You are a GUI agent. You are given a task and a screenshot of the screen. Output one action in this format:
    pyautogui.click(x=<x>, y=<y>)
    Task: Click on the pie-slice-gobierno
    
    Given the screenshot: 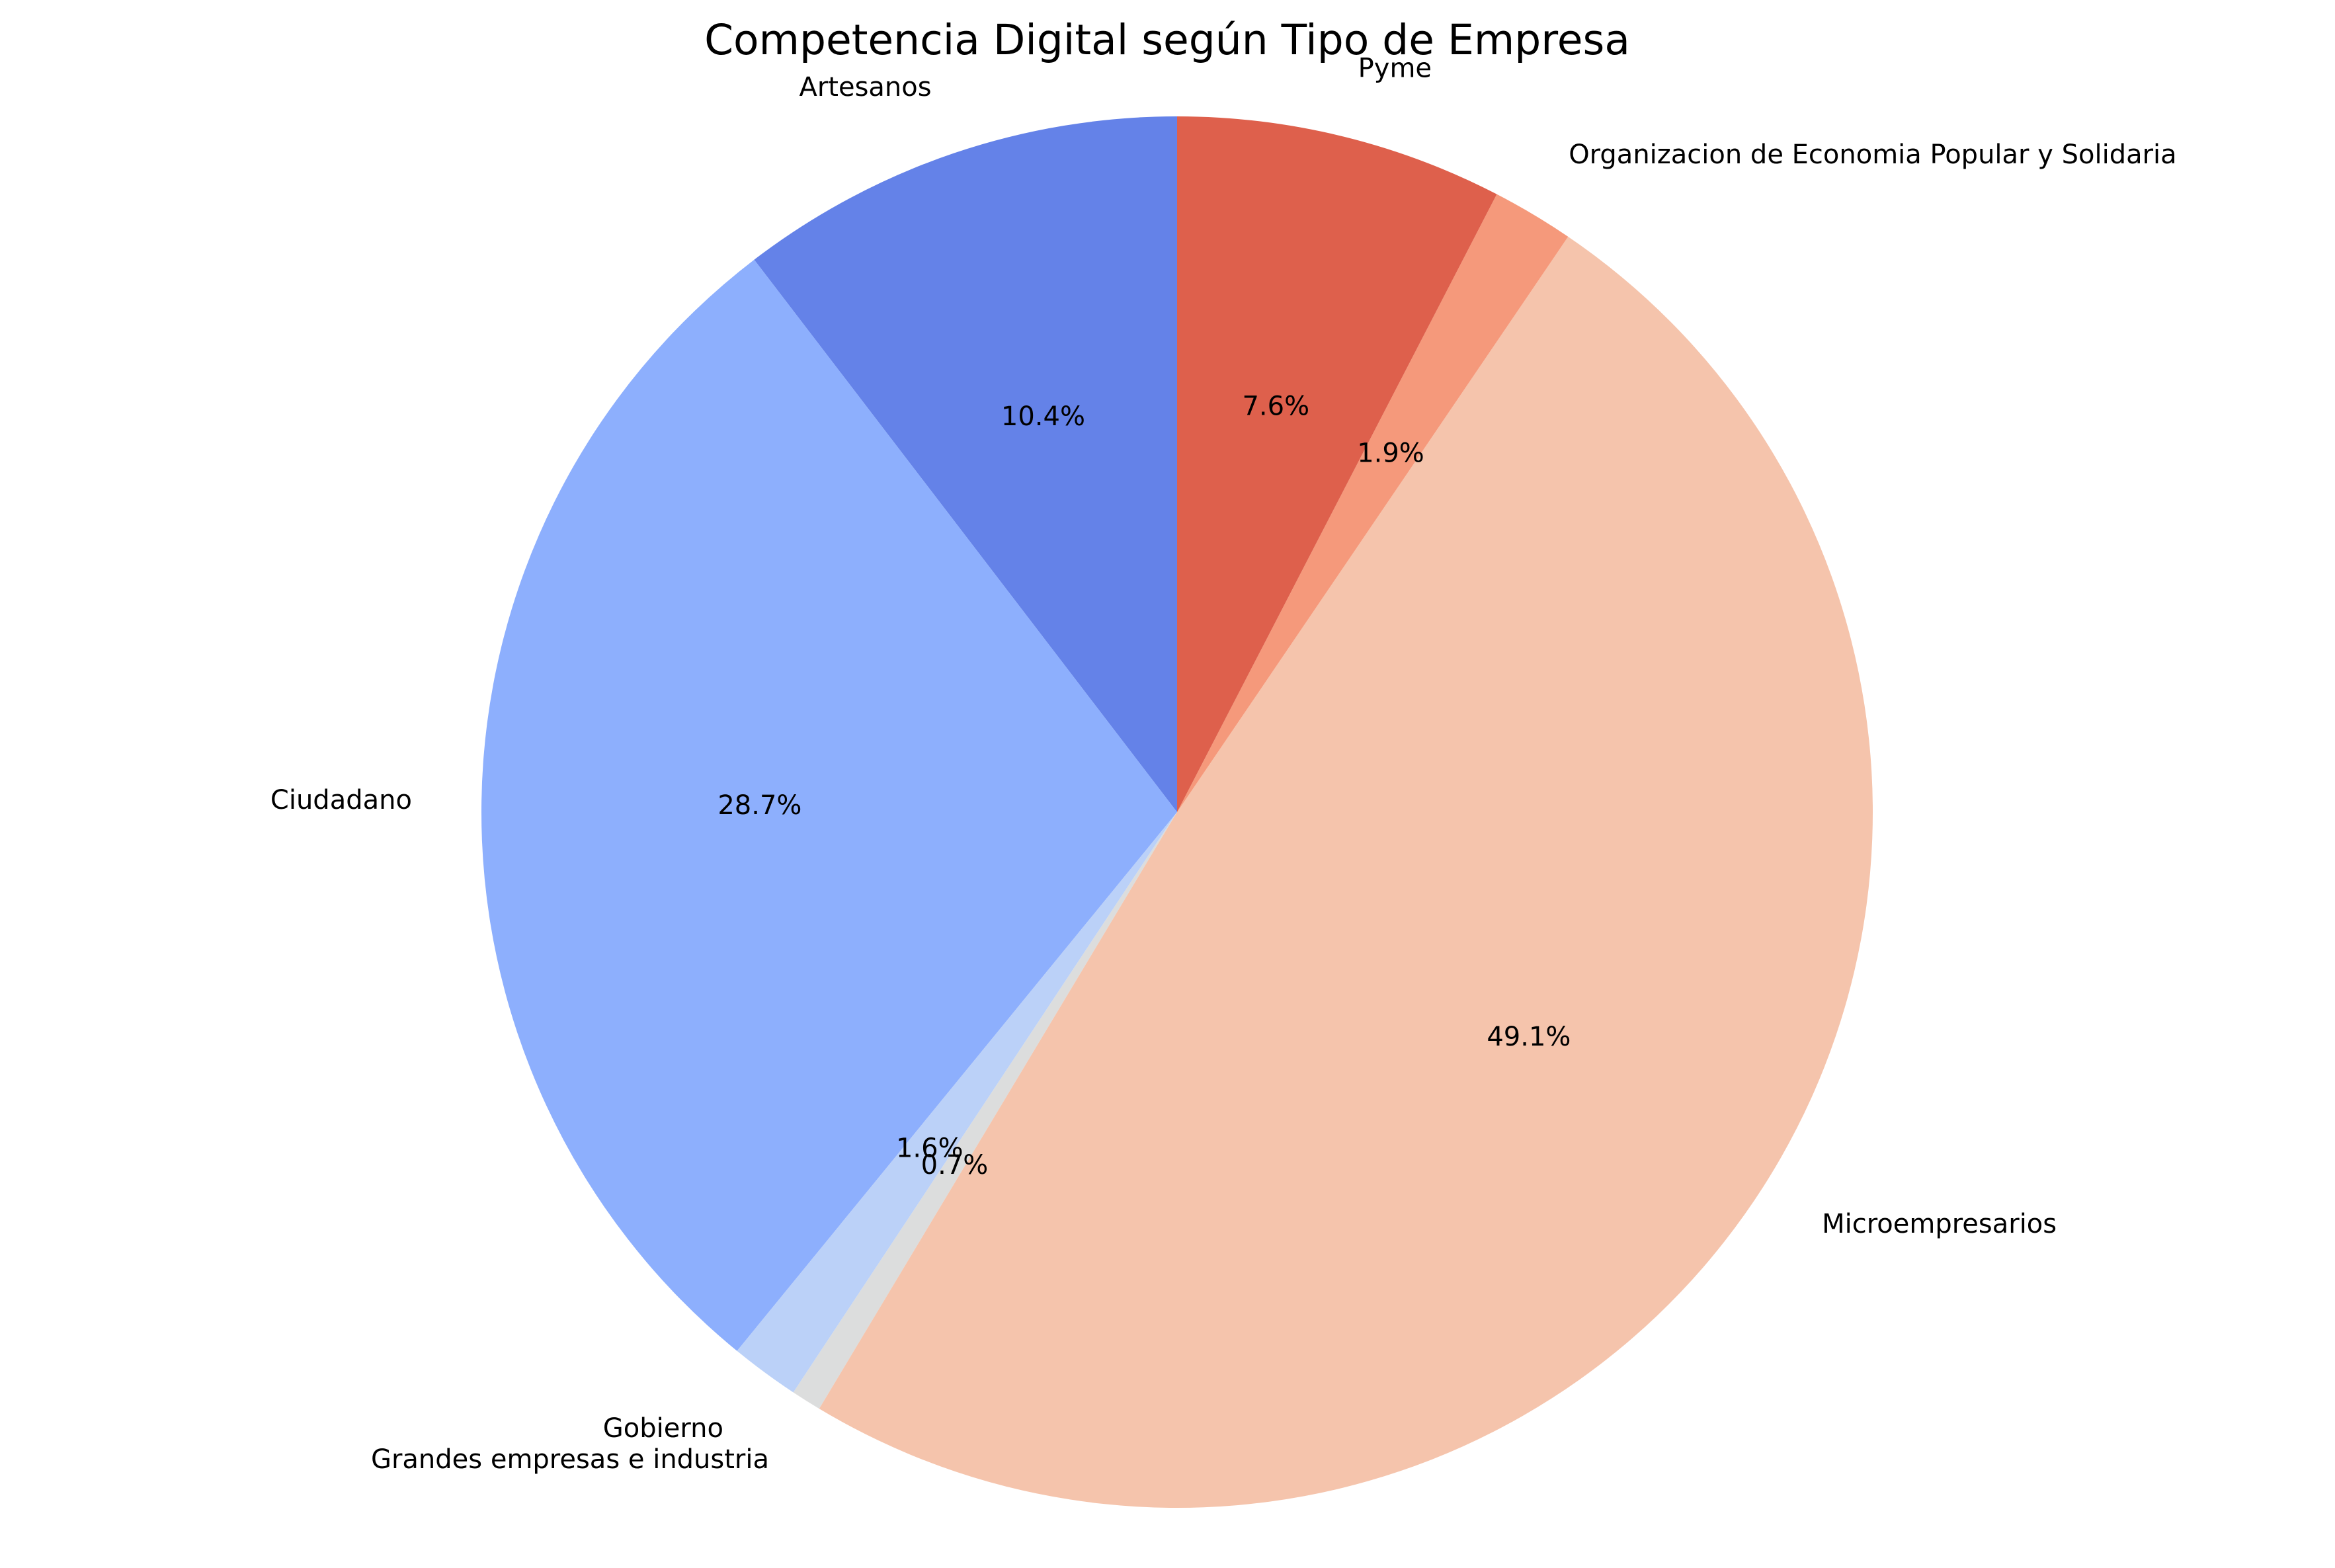 What is the action you would take?
    pyautogui.click(x=957, y=1102)
    